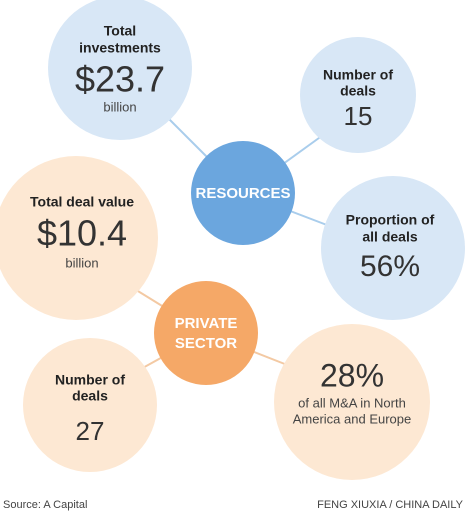  What do you see at coordinates (120, 79) in the screenshot?
I see `node-value: $23.7` at bounding box center [120, 79].